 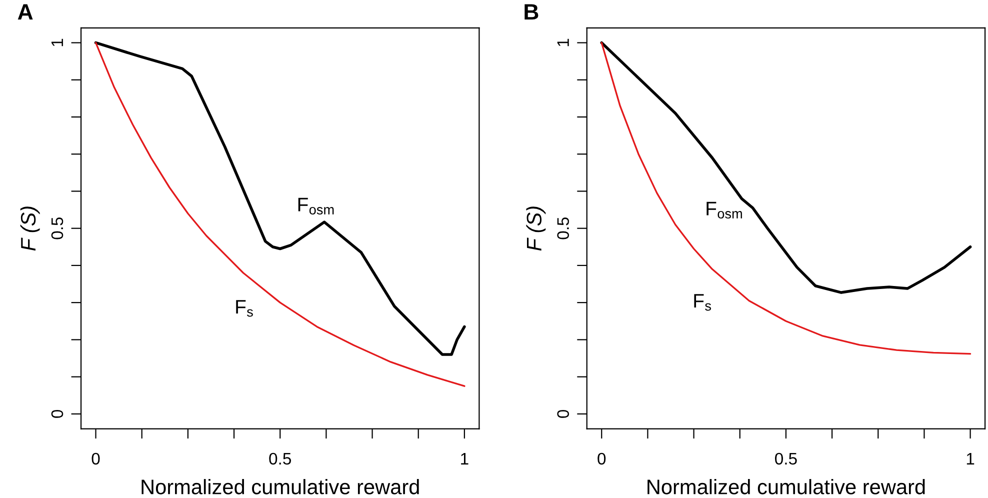 I want to click on chart-title: B, so click(x=531, y=12).